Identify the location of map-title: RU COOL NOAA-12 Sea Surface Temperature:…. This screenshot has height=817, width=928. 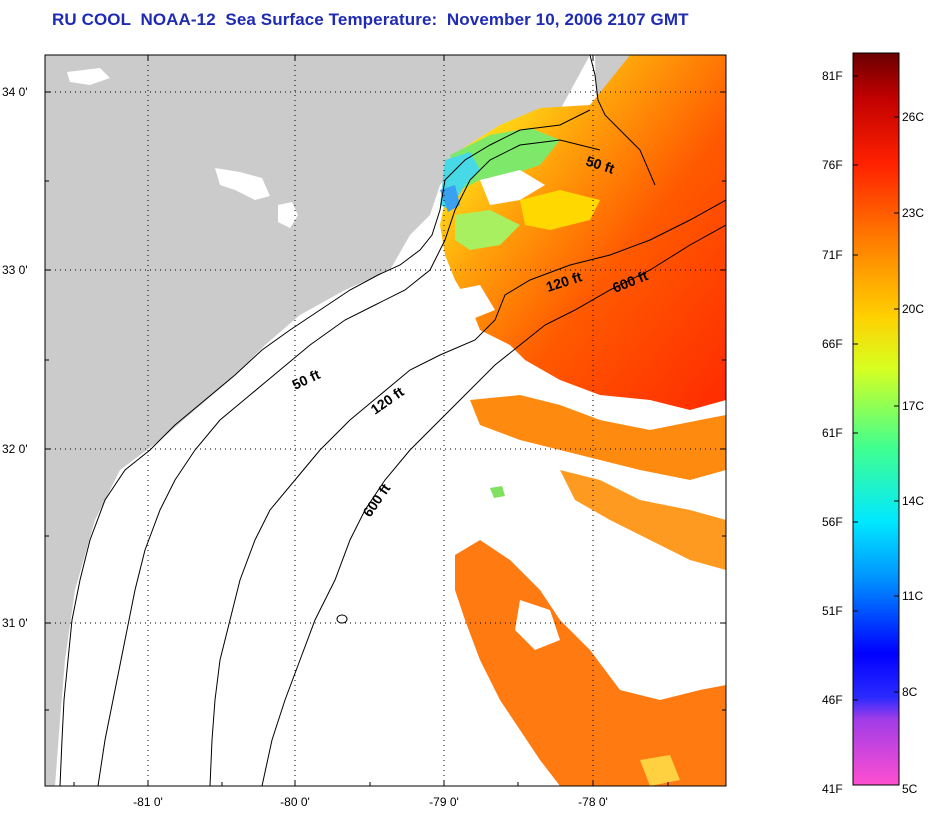
(370, 20).